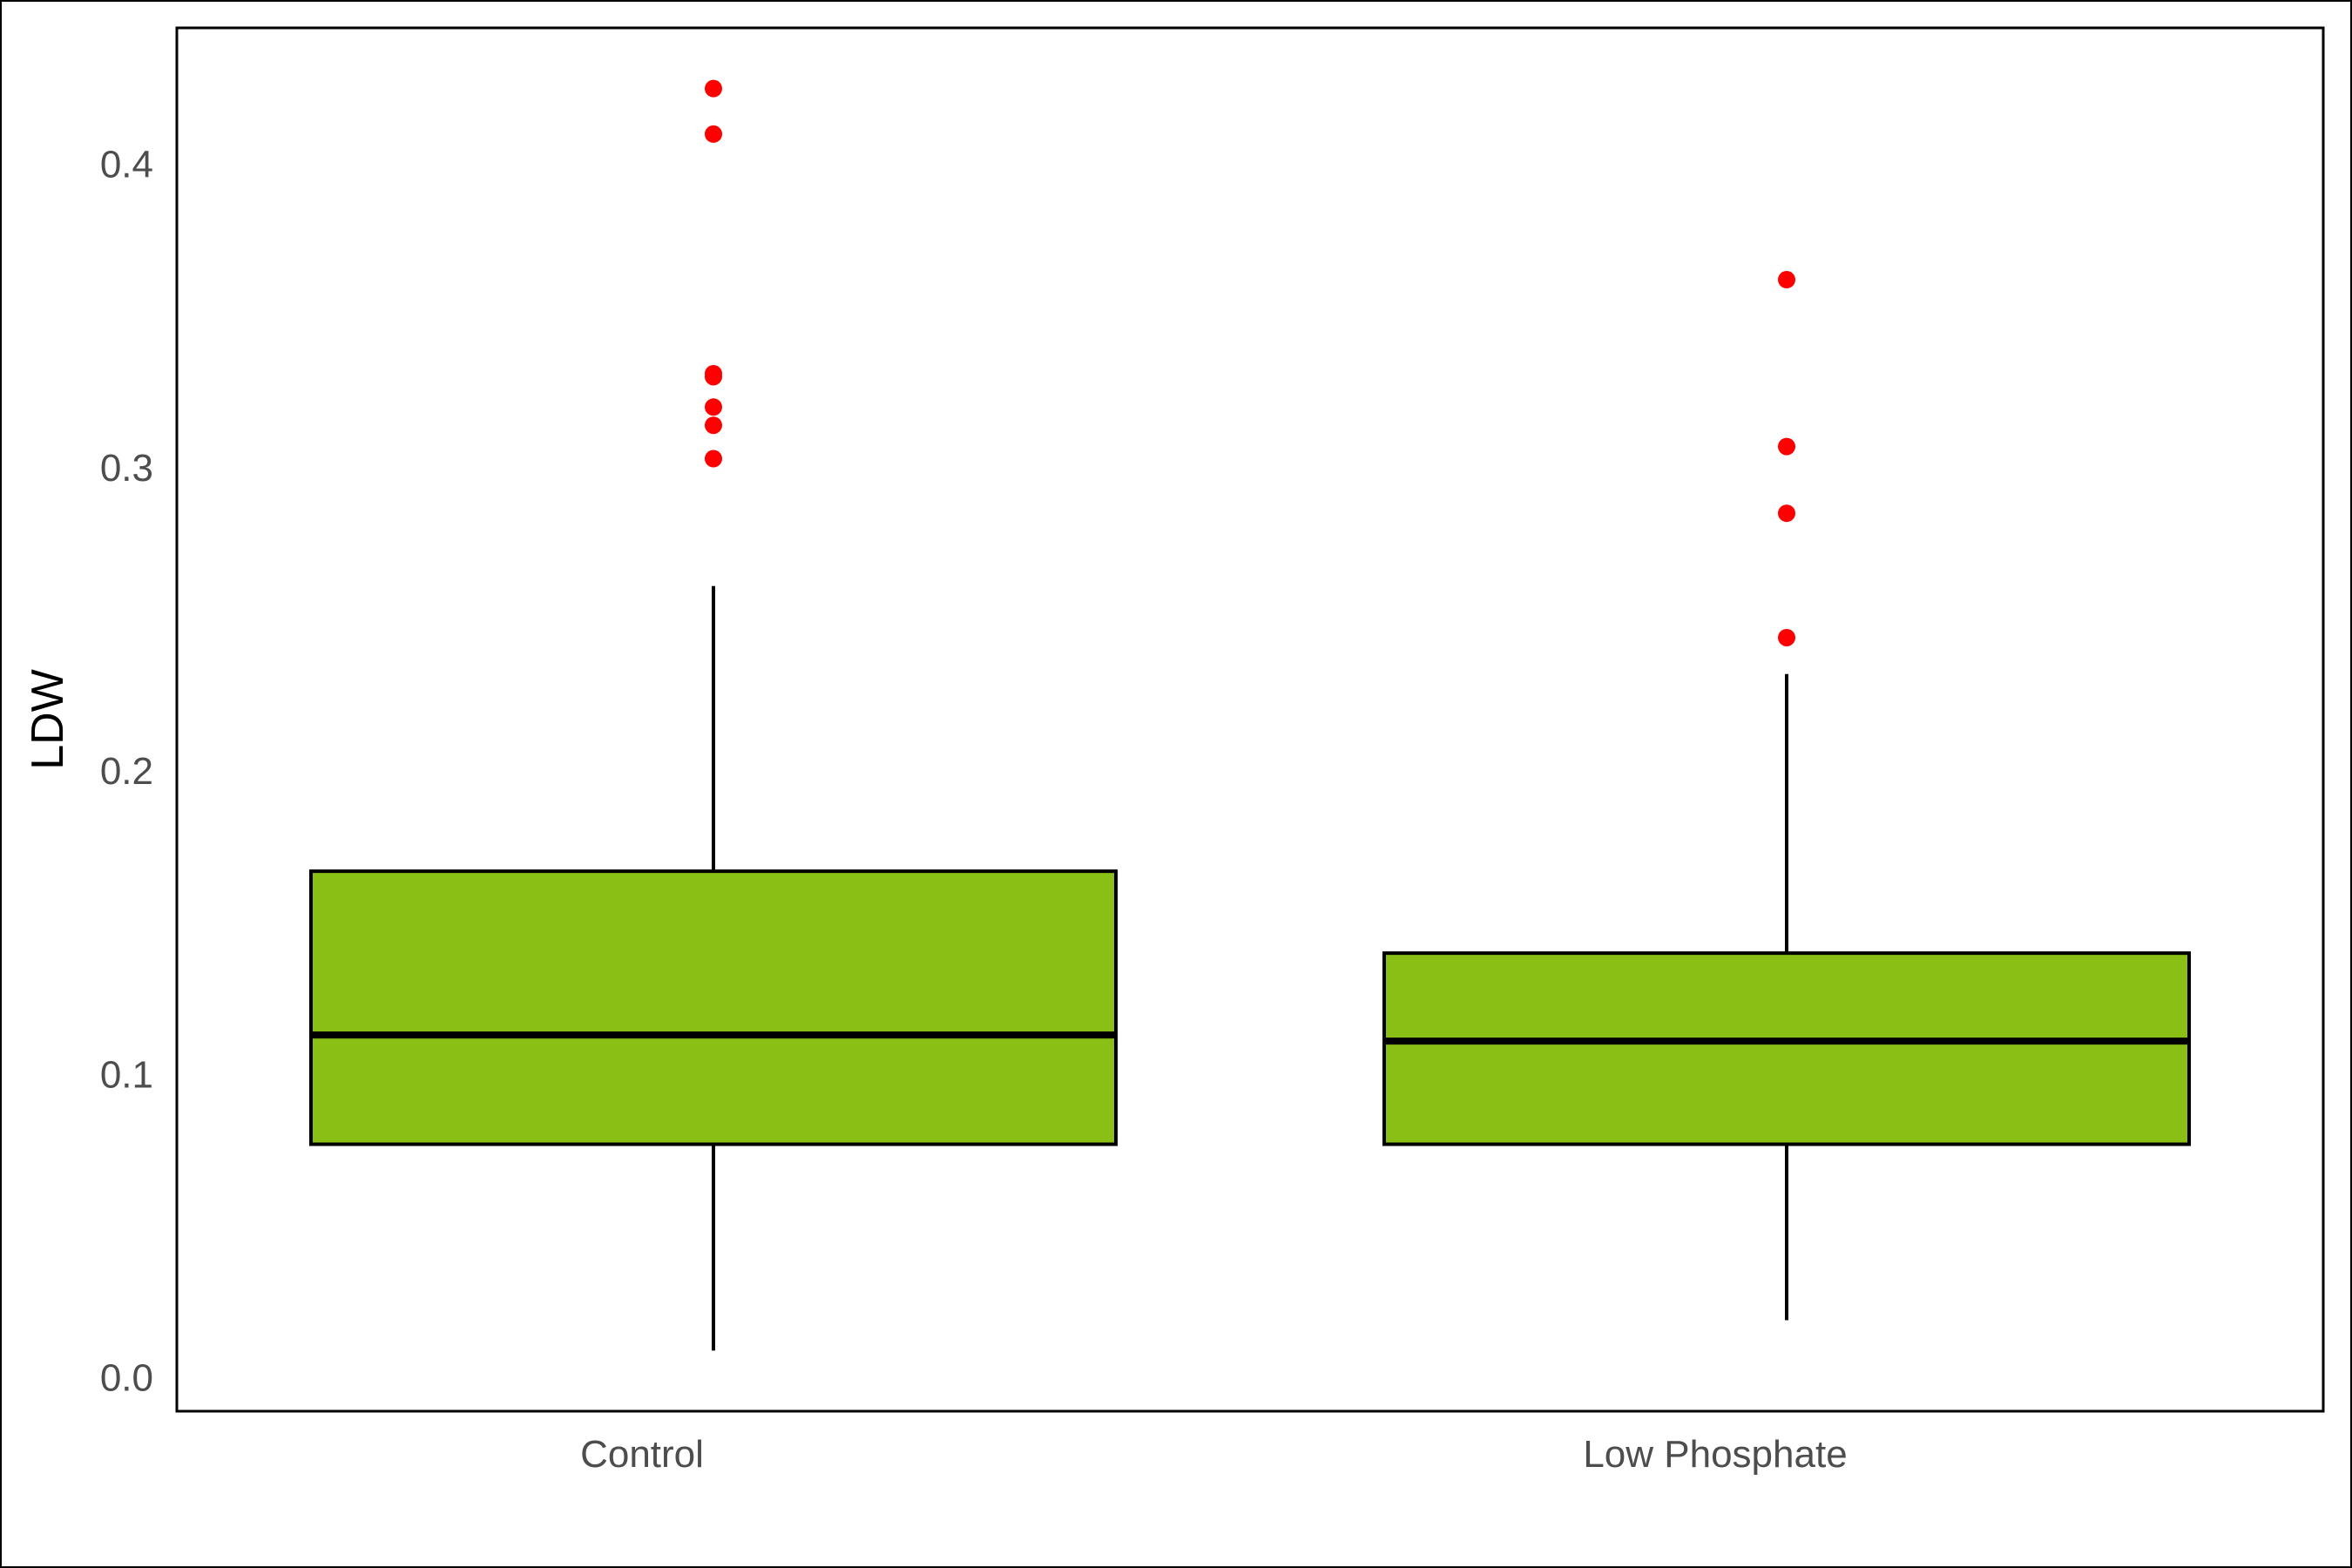 The height and width of the screenshot is (1568, 2352). Describe the element at coordinates (126, 165) in the screenshot. I see `y-tick-label: 0.4` at that location.